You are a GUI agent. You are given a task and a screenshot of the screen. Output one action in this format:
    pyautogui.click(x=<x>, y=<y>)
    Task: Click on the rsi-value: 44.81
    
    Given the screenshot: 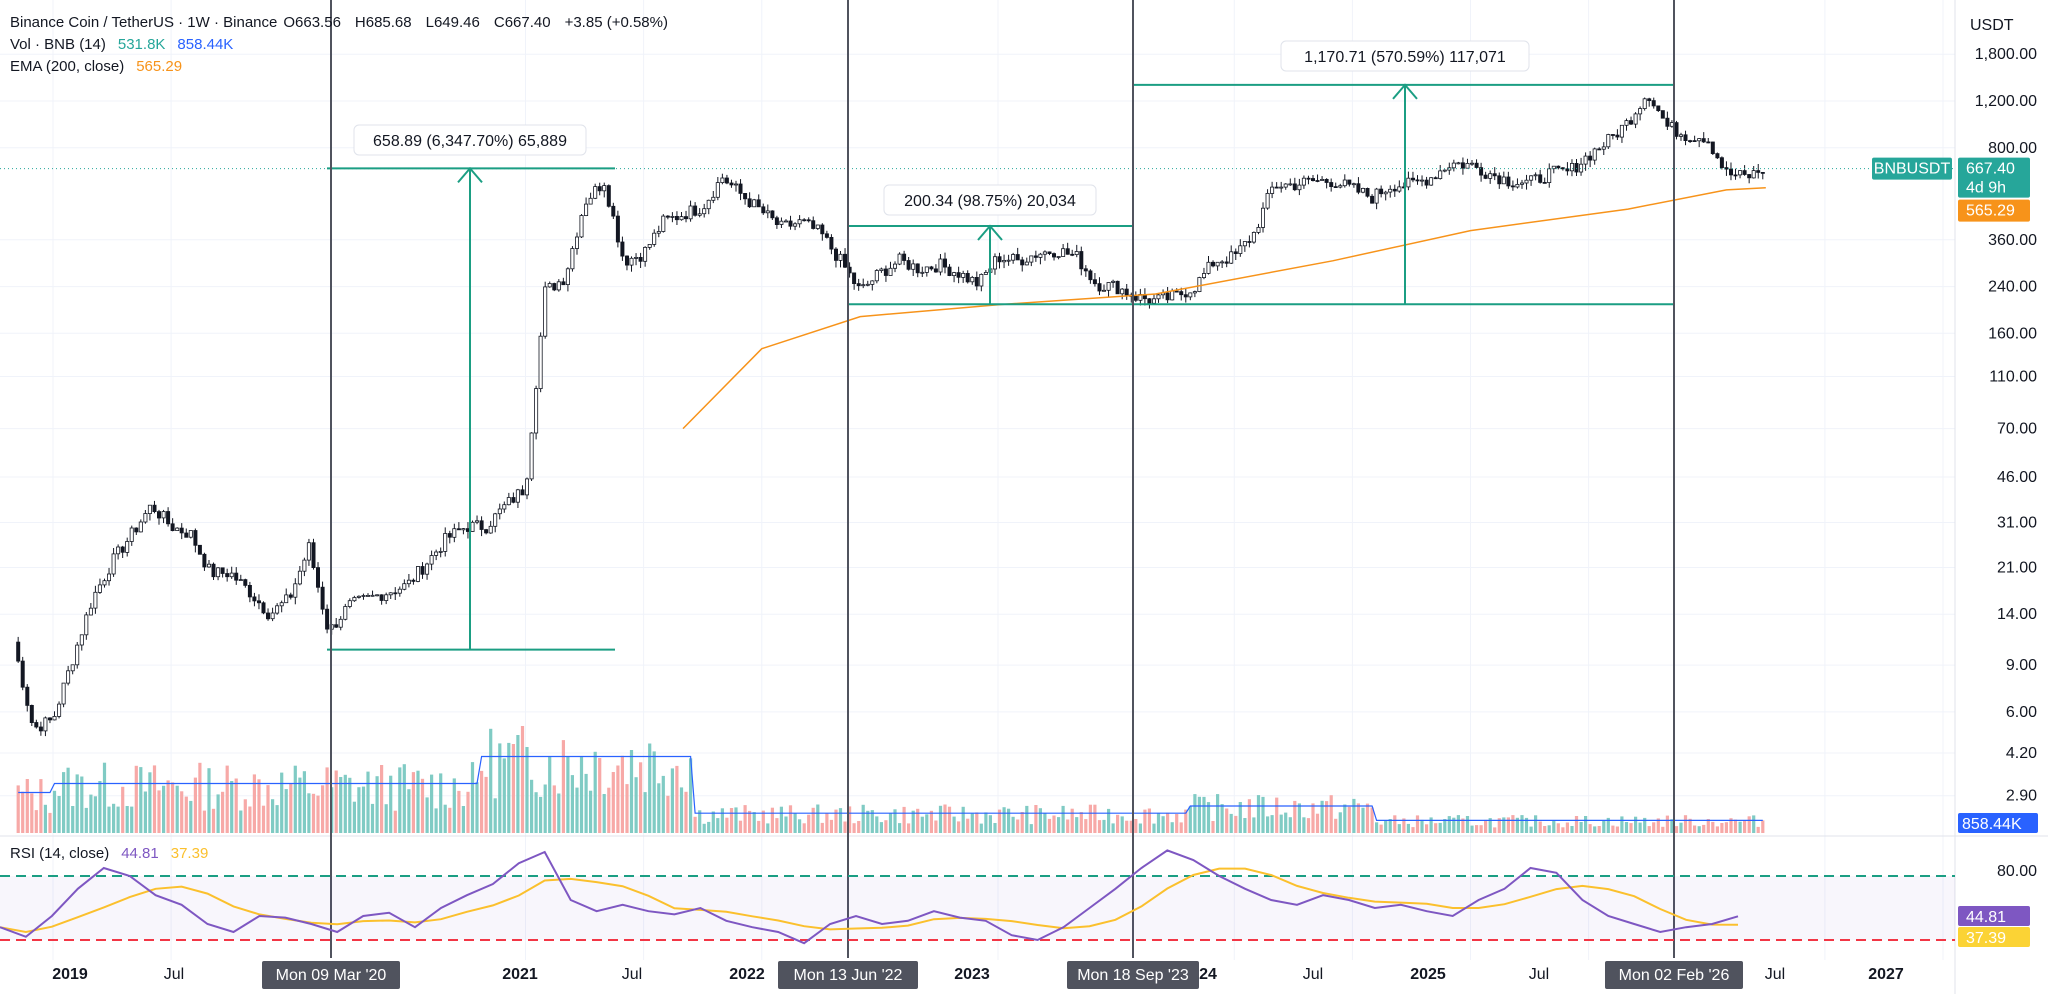 What is the action you would take?
    pyautogui.click(x=140, y=853)
    